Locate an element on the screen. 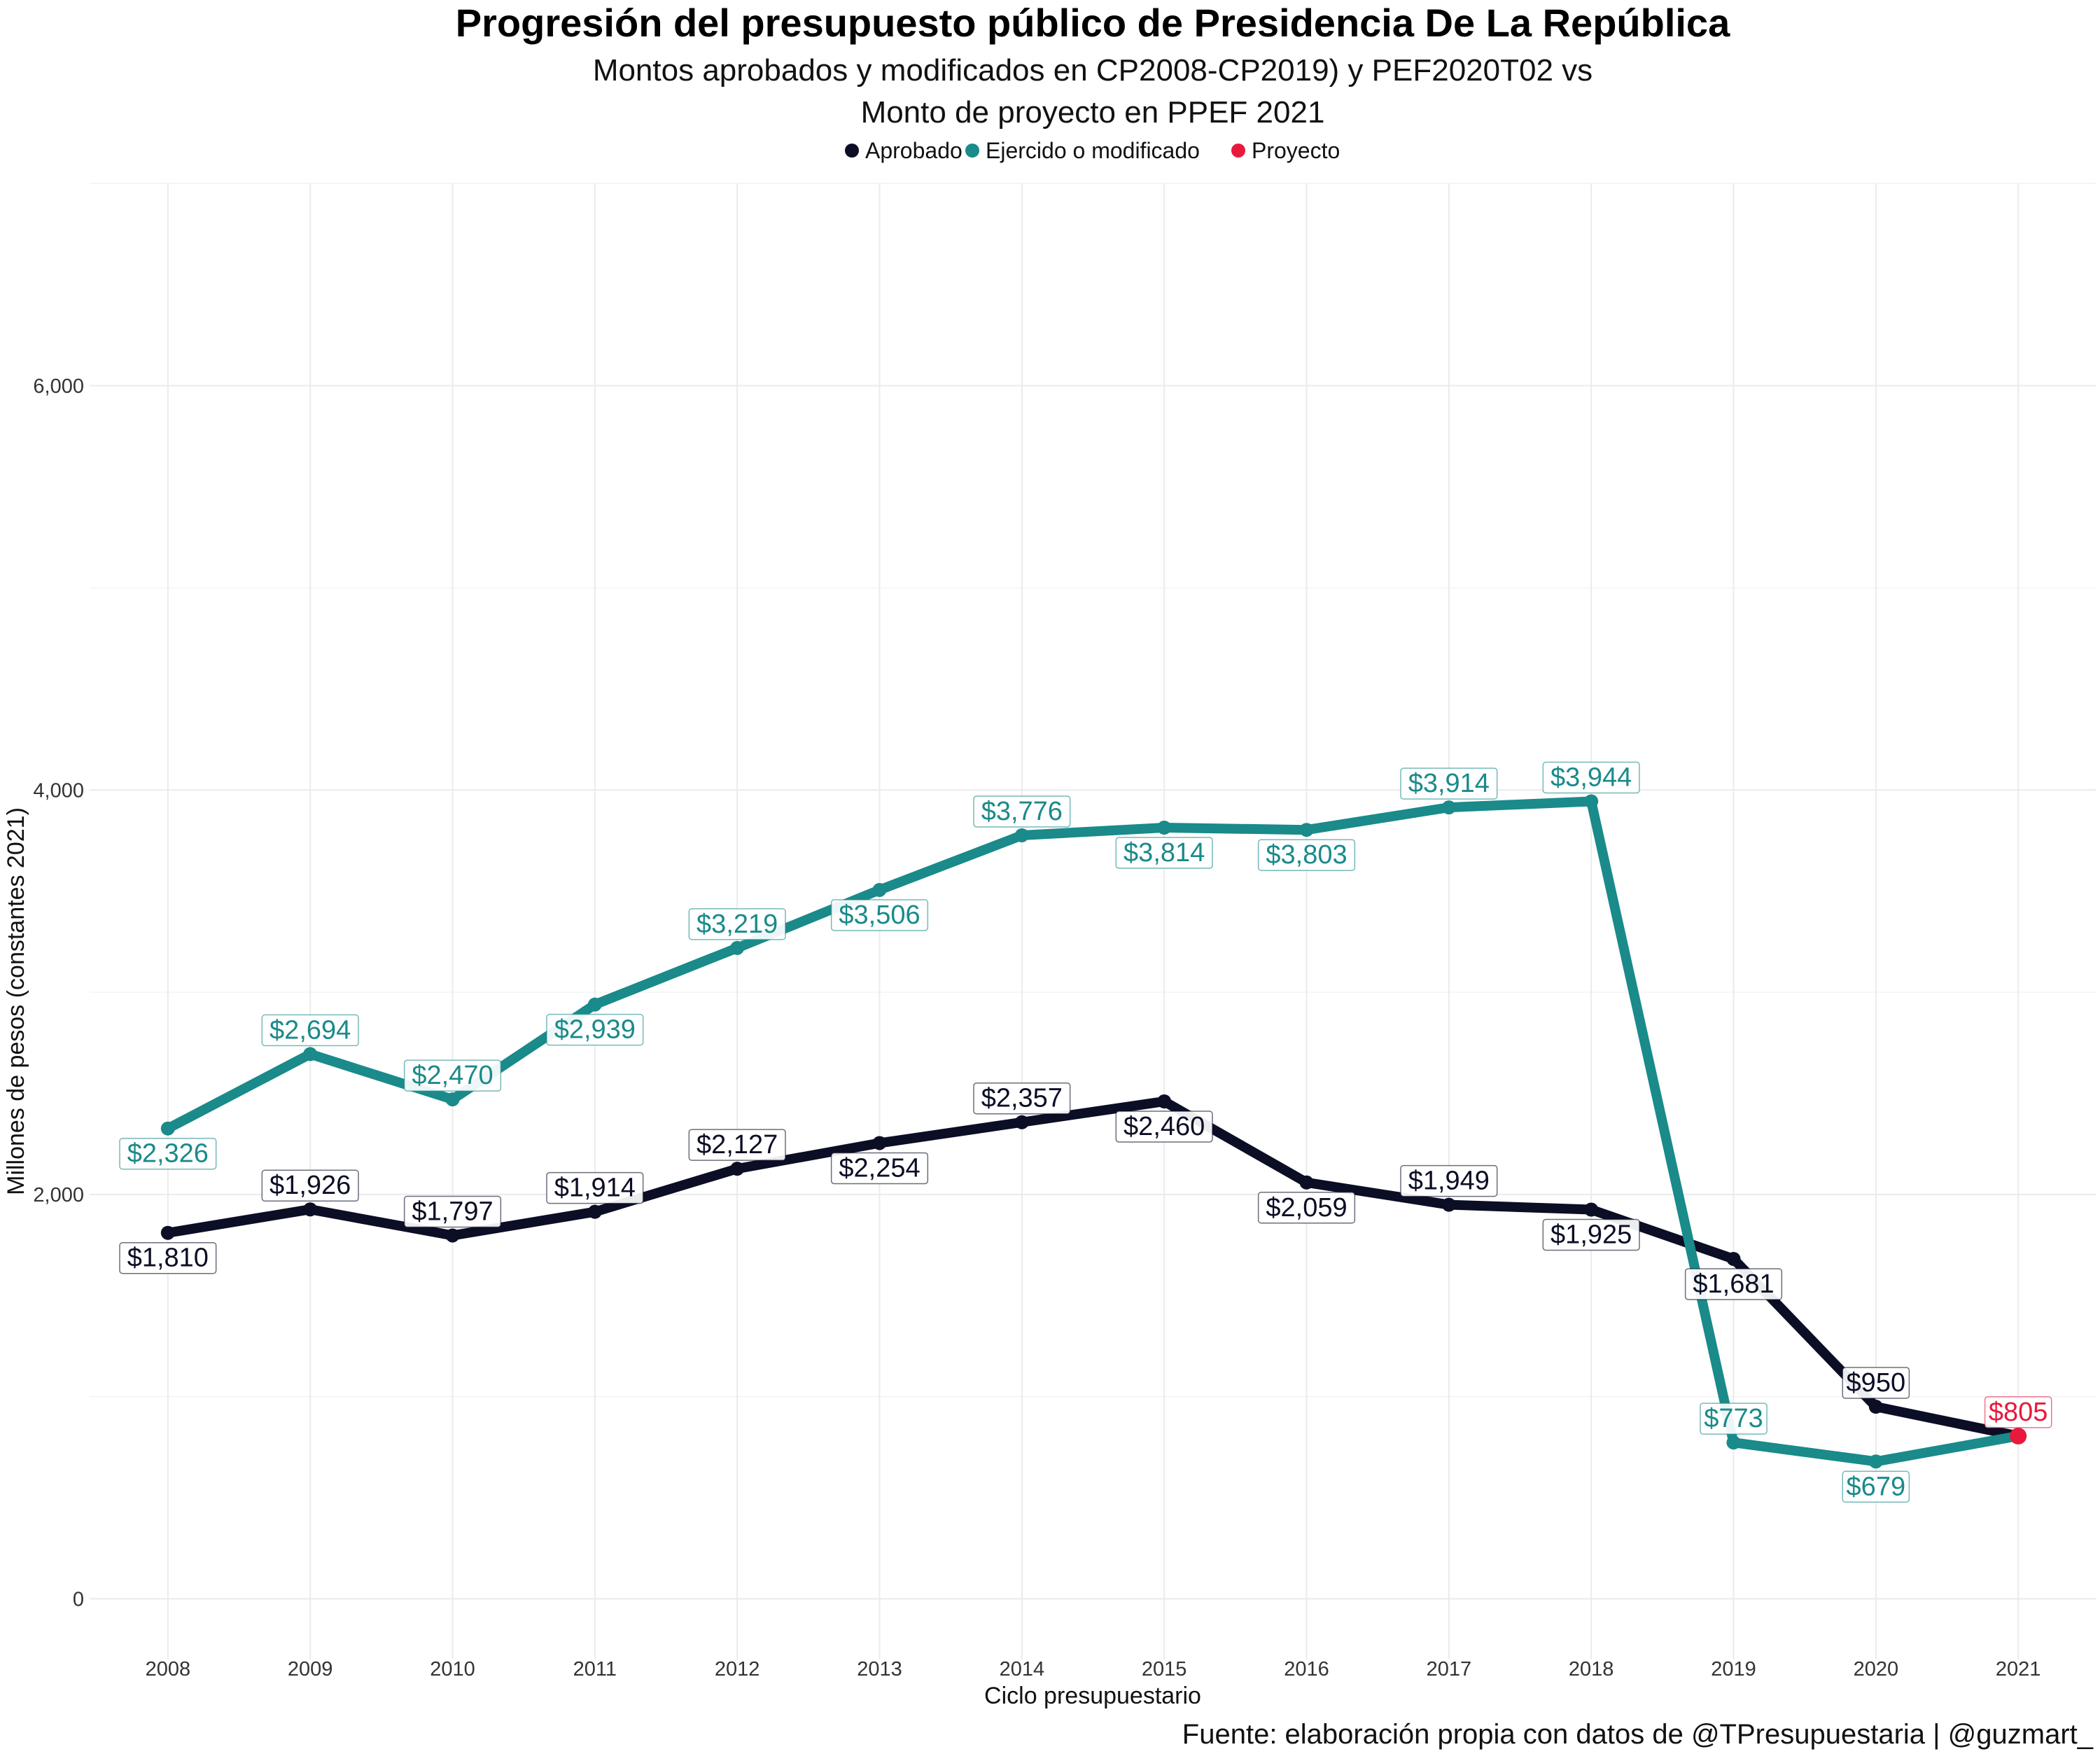 The width and height of the screenshot is (2100, 1754). data-label-aprobado: $1,681 is located at coordinates (1733, 1284).